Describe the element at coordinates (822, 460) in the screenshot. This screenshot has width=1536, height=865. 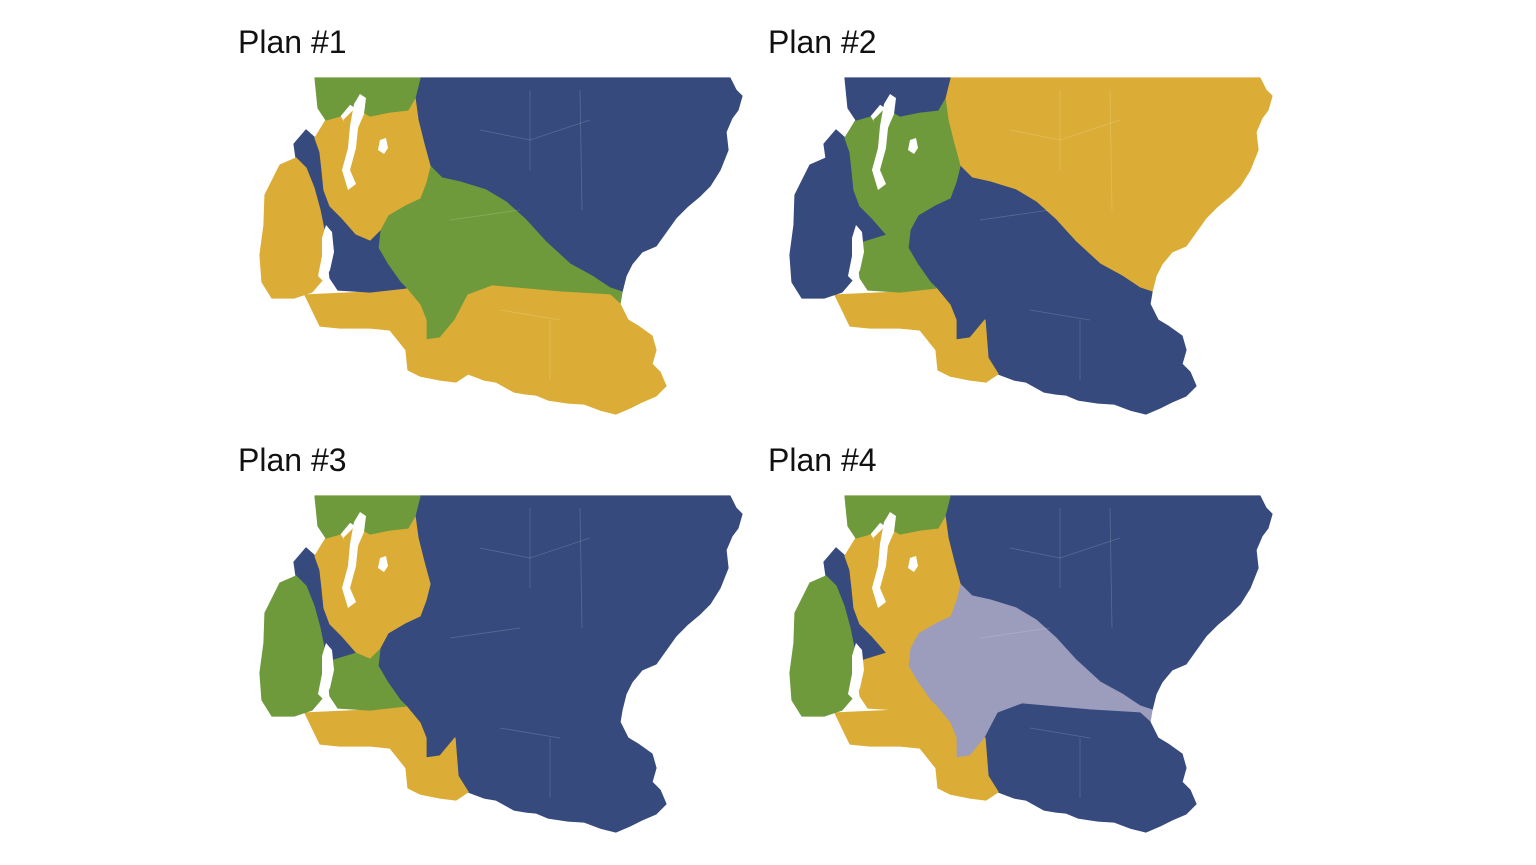
I see `plan-title: Plan #4` at that location.